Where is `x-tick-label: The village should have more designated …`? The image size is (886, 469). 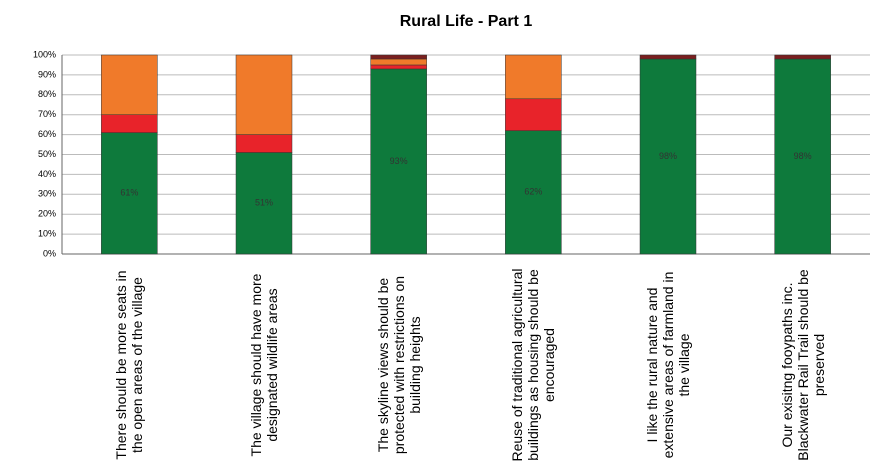 x-tick-label: The village should have more designated … is located at coordinates (264, 365).